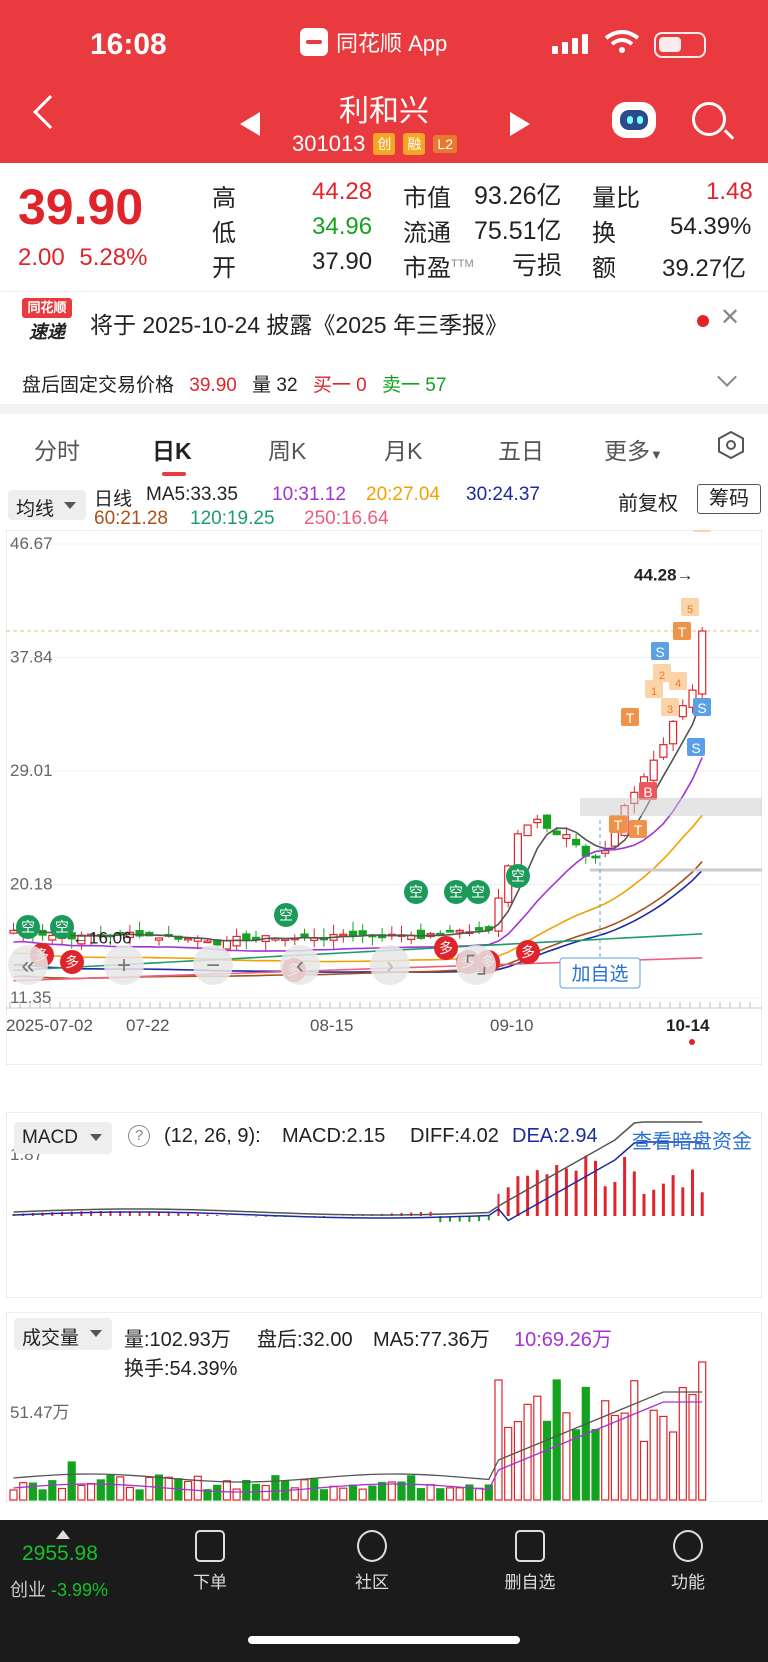 The image size is (768, 1662). Describe the element at coordinates (147, 1025) in the screenshot. I see `date-label: 07-22` at that location.